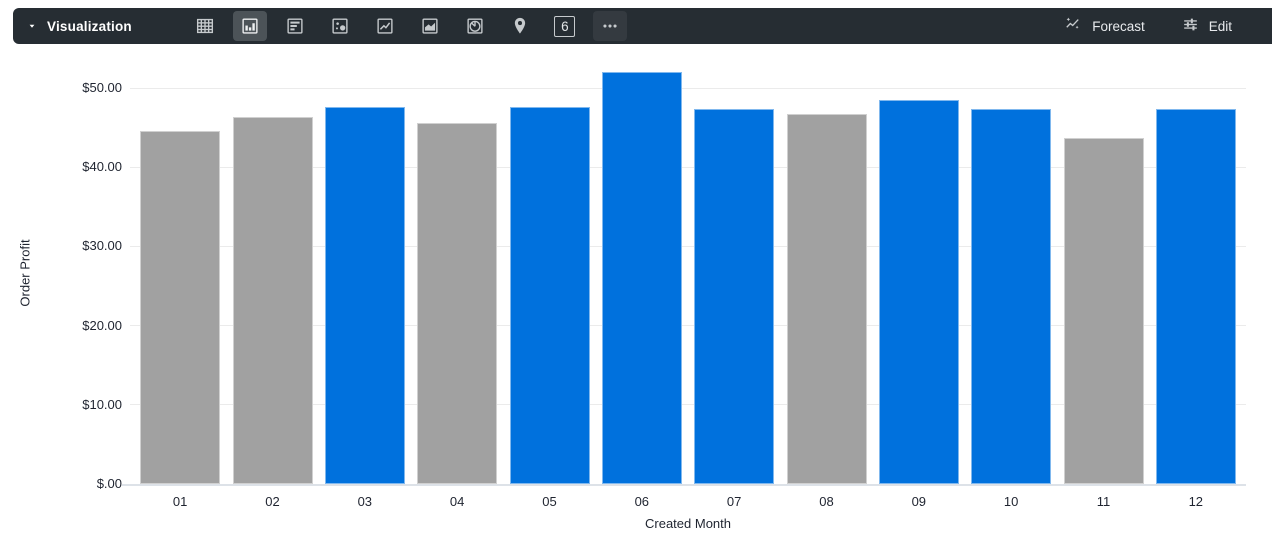  I want to click on y-tick-label: $40.00, so click(102, 167).